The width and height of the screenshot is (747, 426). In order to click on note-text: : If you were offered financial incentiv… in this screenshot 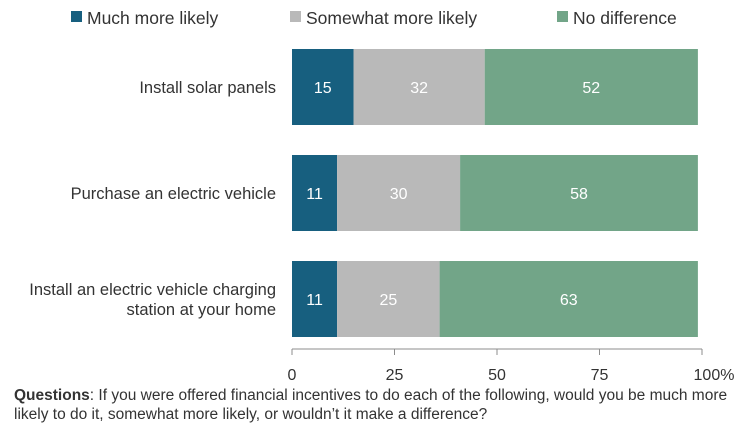, I will do `click(371, 405)`.